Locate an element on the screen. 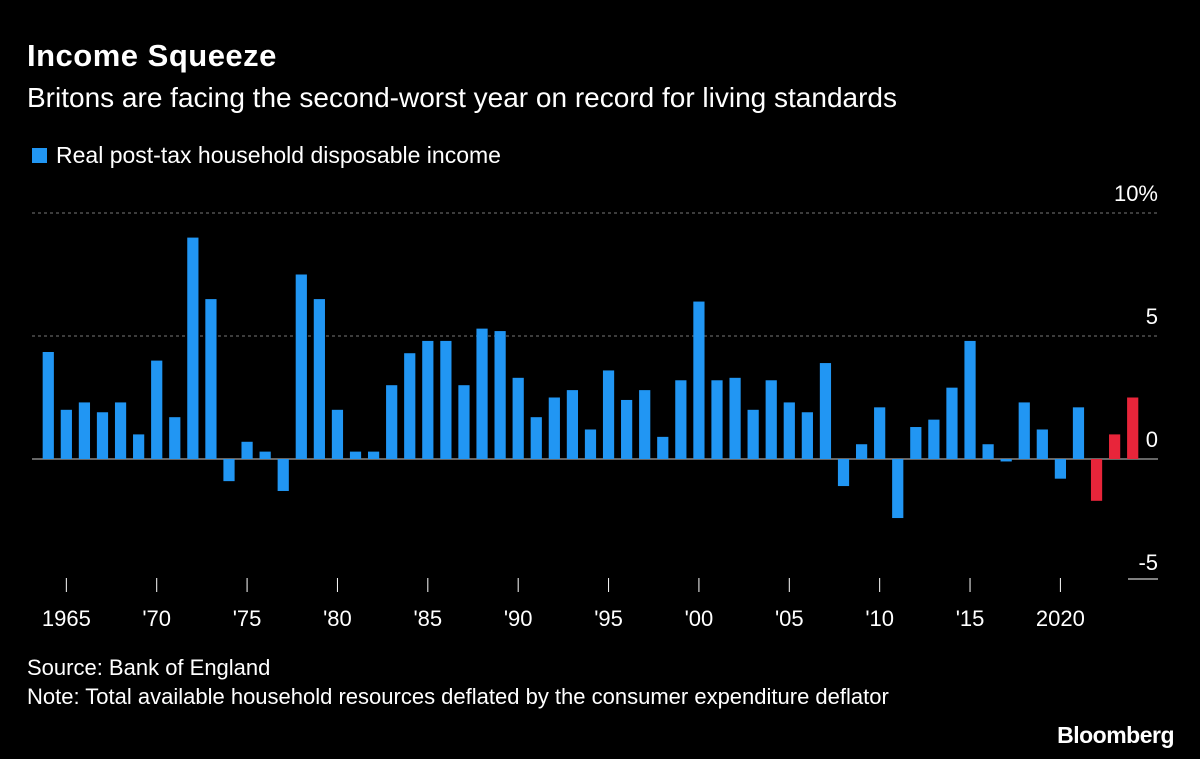 The height and width of the screenshot is (759, 1200). brand-logo: Bloomberg is located at coordinates (1115, 735).